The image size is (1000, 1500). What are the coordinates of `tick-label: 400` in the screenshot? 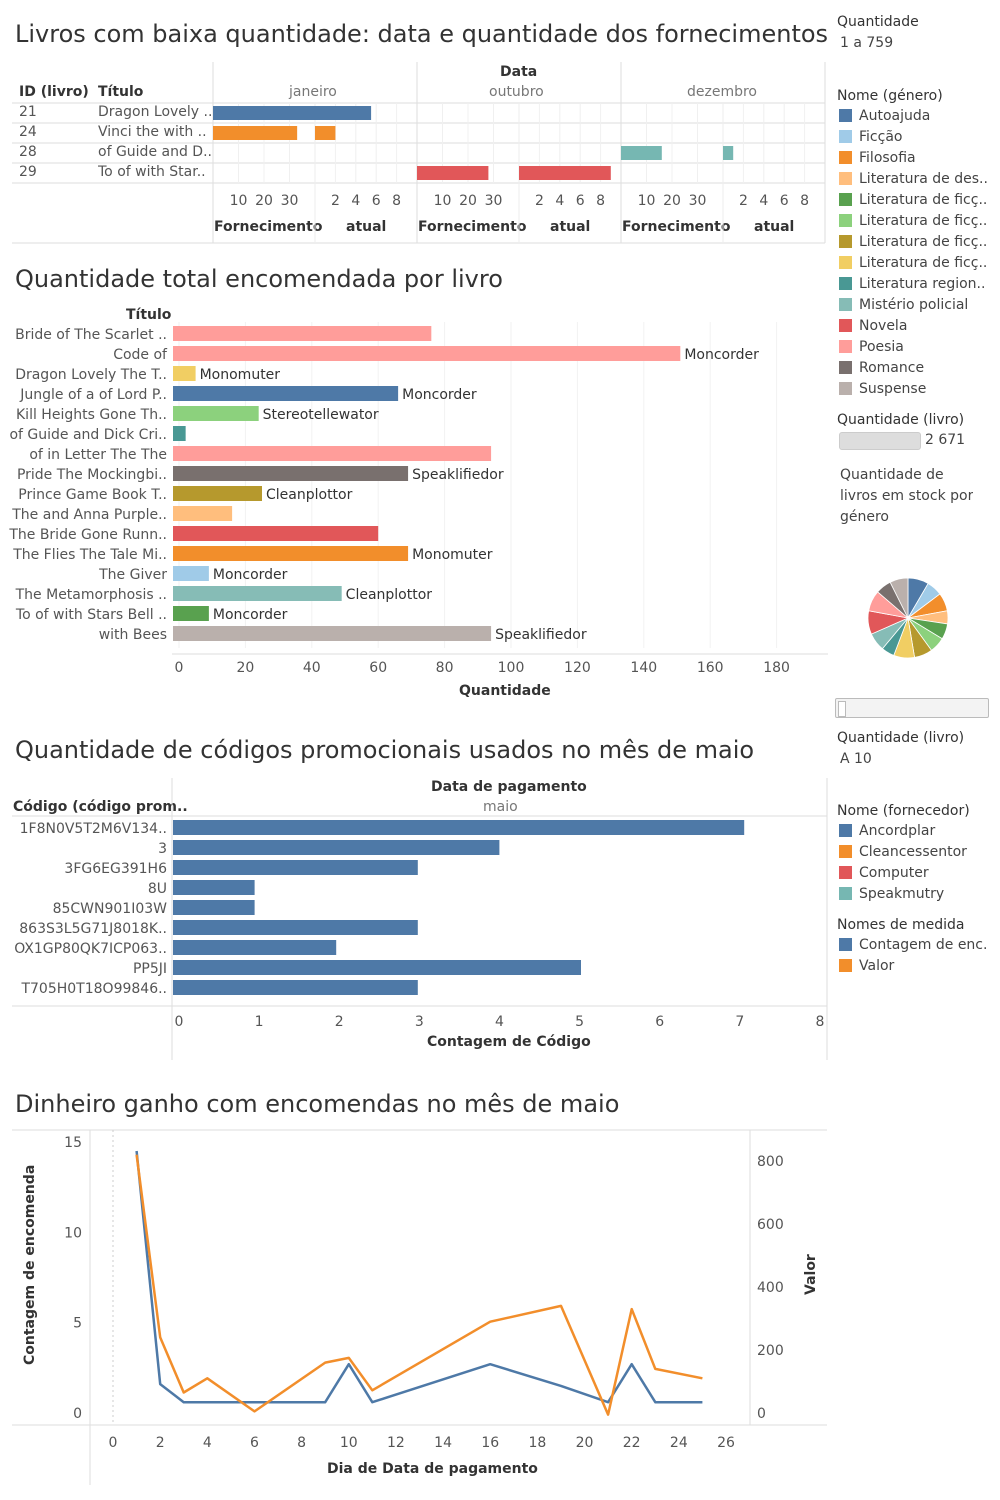 It's located at (770, 1288).